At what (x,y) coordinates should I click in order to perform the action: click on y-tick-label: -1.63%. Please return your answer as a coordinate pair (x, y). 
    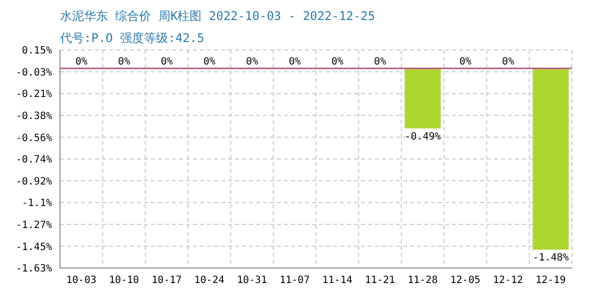
    Looking at the image, I should click on (34, 269).